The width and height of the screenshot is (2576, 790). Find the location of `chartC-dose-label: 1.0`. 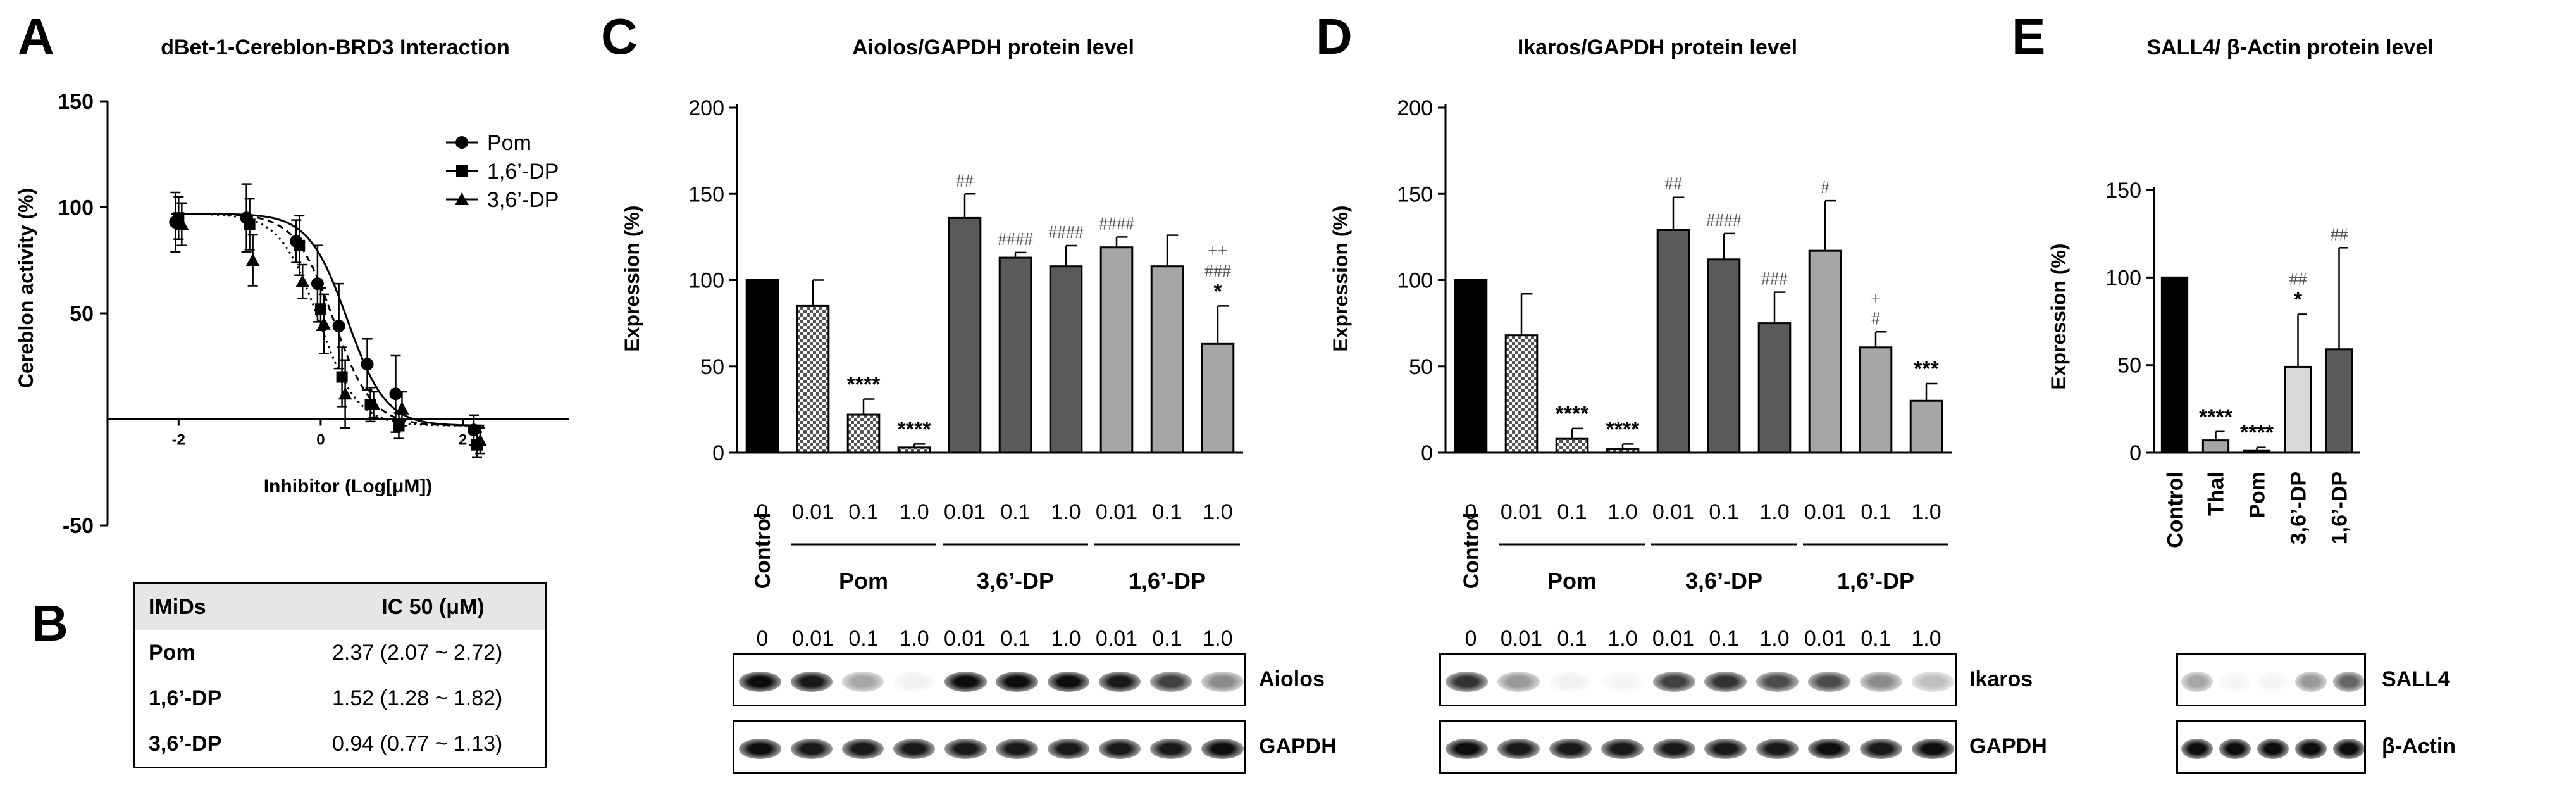

chartC-dose-label: 1.0 is located at coordinates (1218, 512).